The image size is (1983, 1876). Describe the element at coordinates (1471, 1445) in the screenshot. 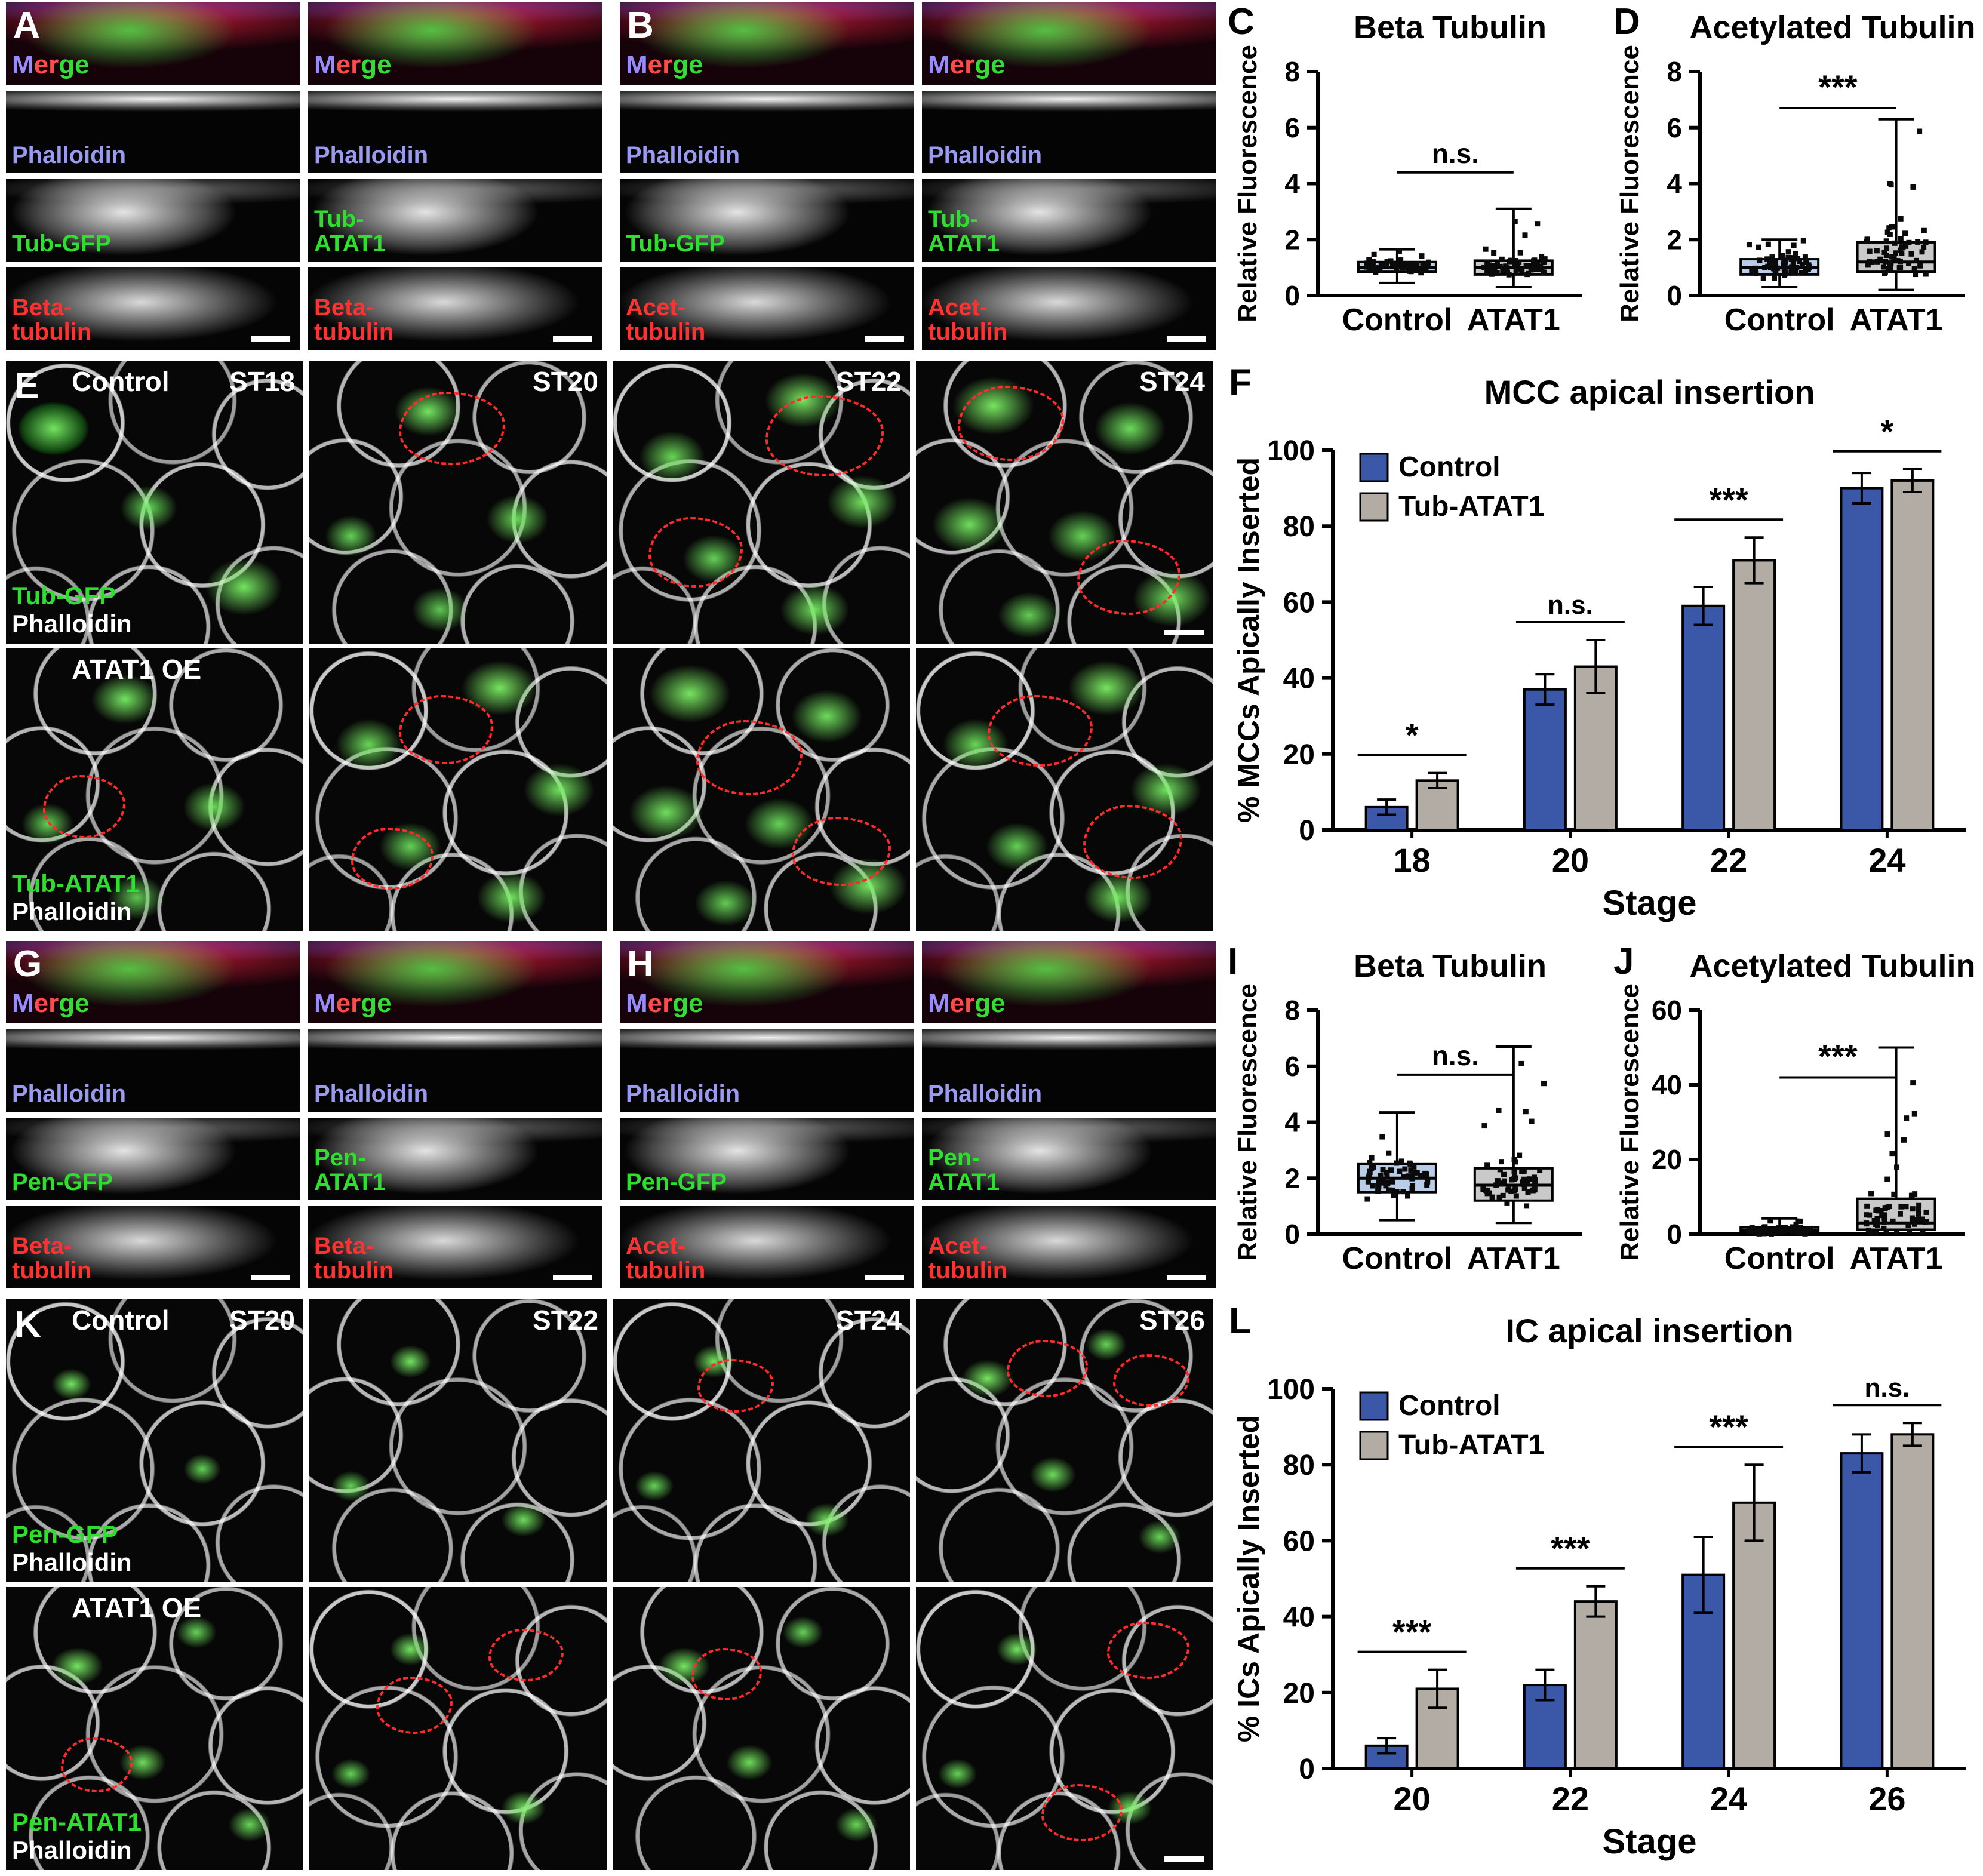

I see `svg-text: Tub-ATAT1` at that location.